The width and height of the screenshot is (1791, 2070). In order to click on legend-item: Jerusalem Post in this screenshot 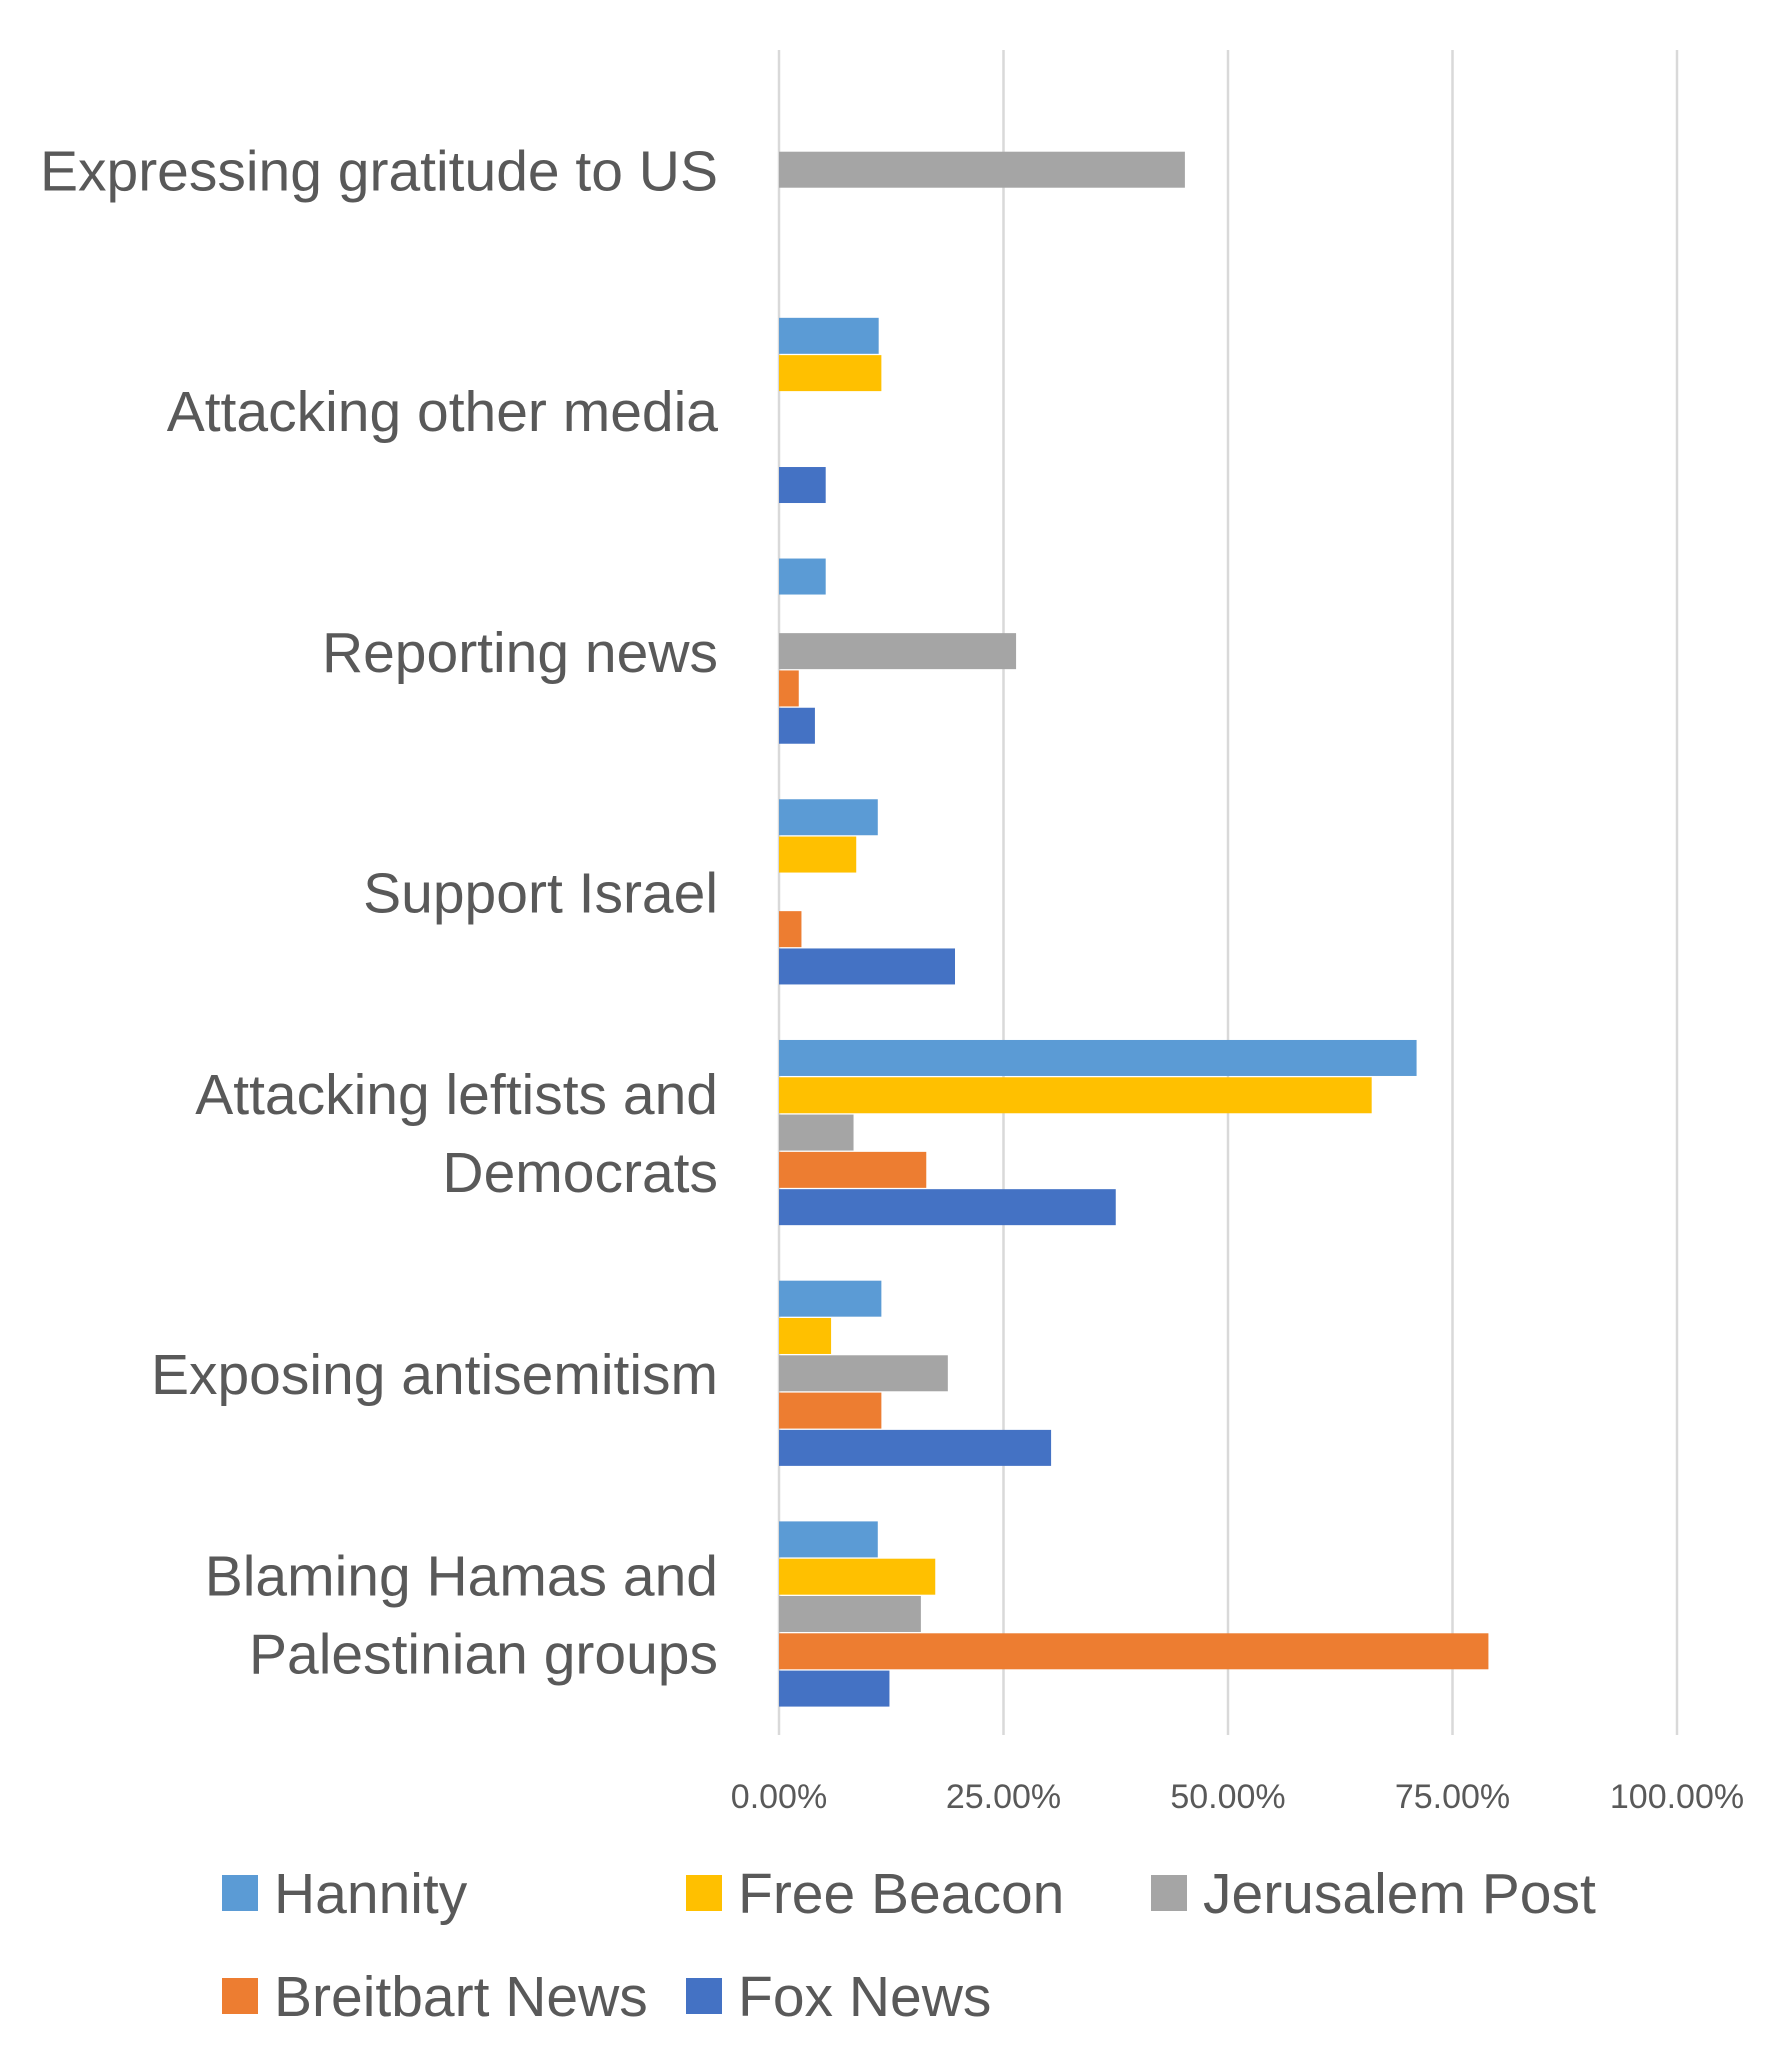, I will do `click(1373, 1894)`.